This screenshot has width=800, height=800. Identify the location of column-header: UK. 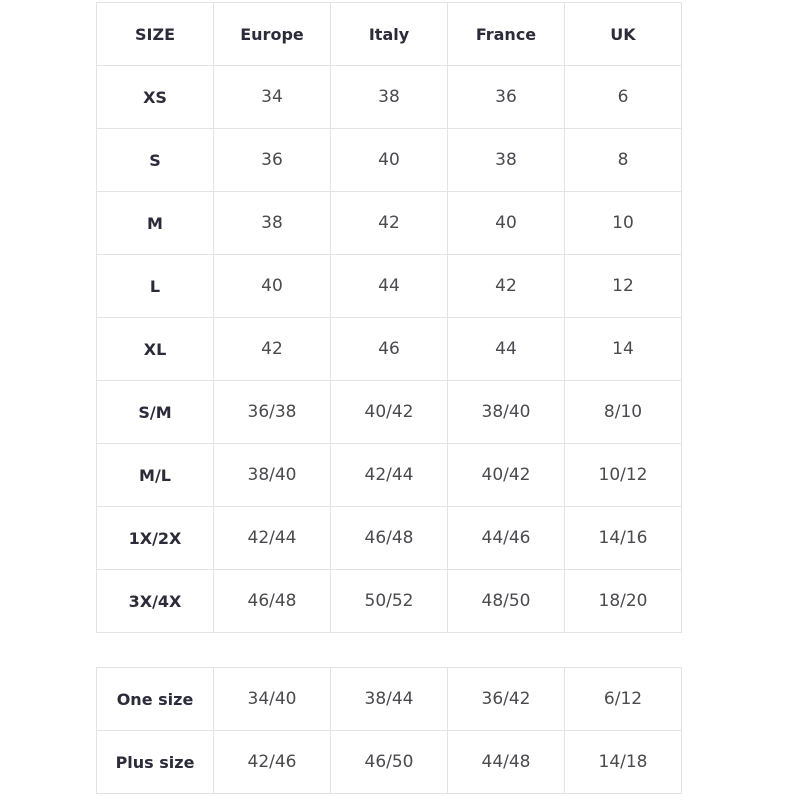
(623, 34).